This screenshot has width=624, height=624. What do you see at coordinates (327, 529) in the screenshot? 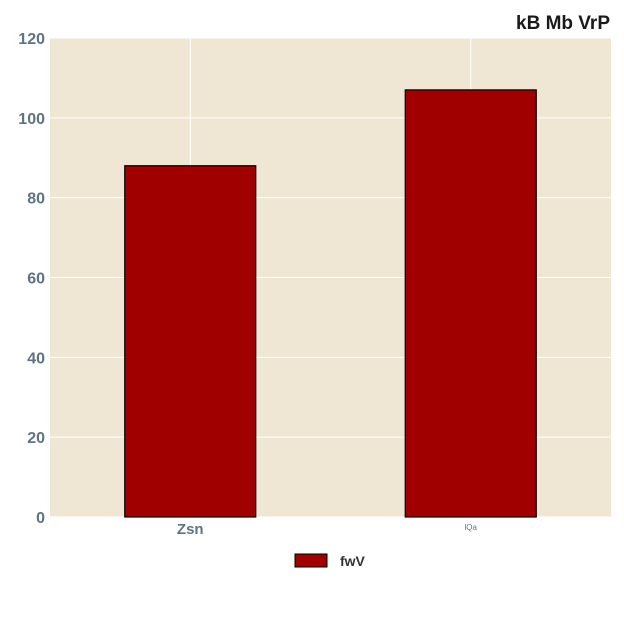
I see `x-axis-ticks: Zsn lQa` at bounding box center [327, 529].